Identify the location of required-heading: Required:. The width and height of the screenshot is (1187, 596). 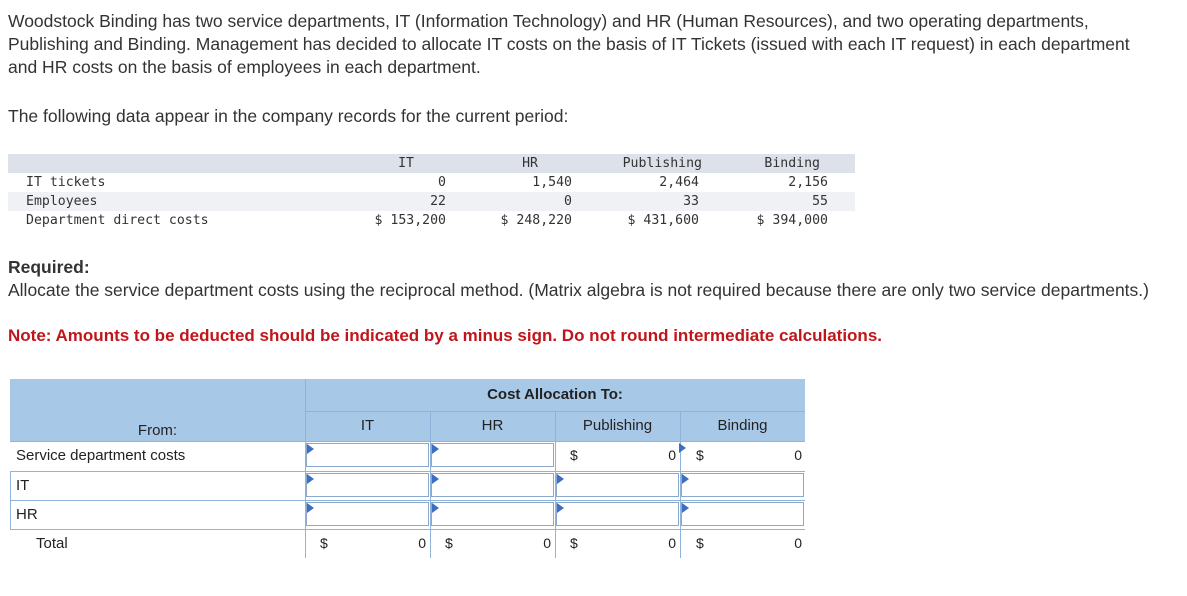
(49, 267).